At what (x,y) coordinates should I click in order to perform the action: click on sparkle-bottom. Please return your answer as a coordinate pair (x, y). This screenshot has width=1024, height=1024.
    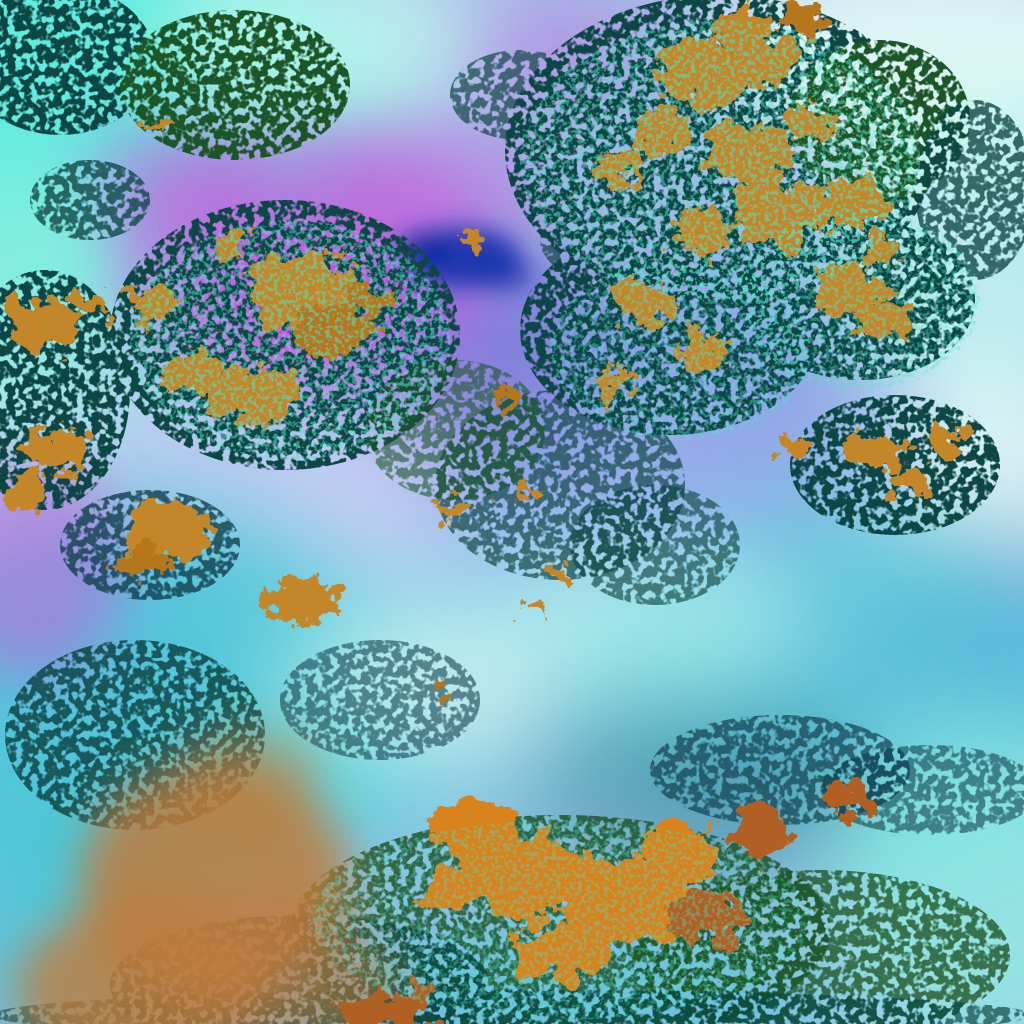
    Looking at the image, I should click on (560, 920).